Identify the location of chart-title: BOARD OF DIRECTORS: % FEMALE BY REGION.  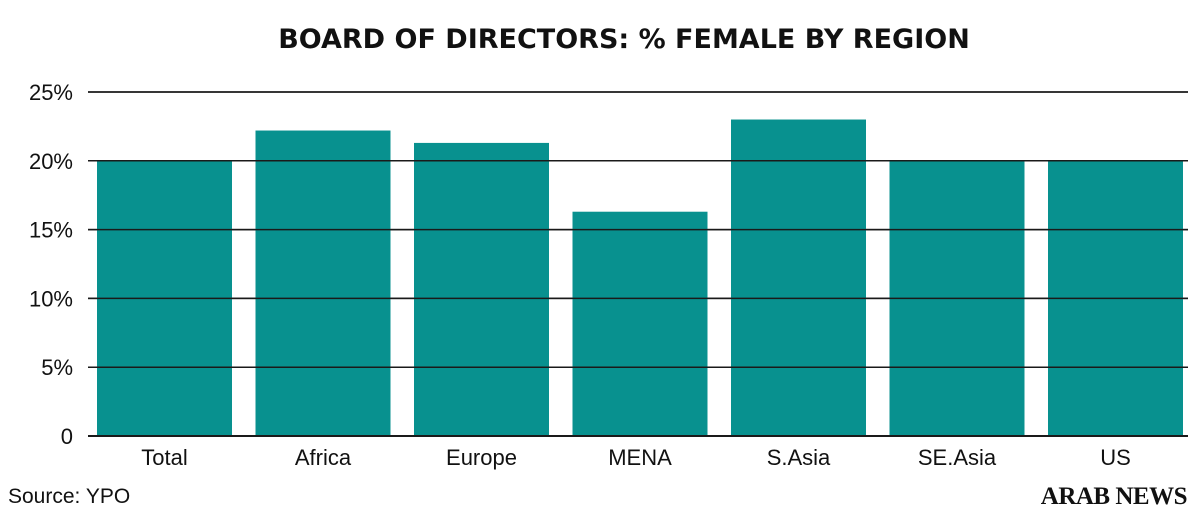
(624, 39).